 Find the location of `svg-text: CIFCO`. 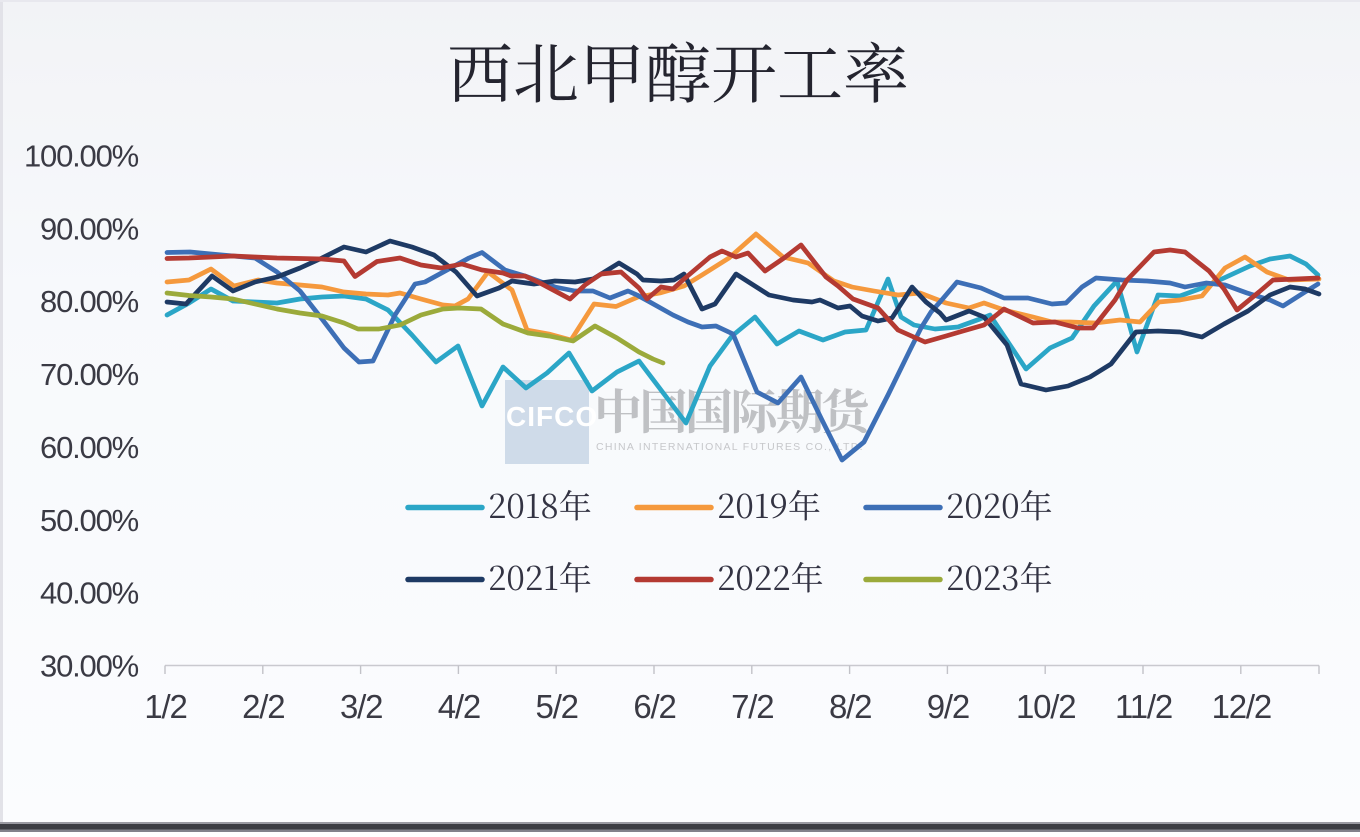

svg-text: CIFCO is located at coordinates (552, 416).